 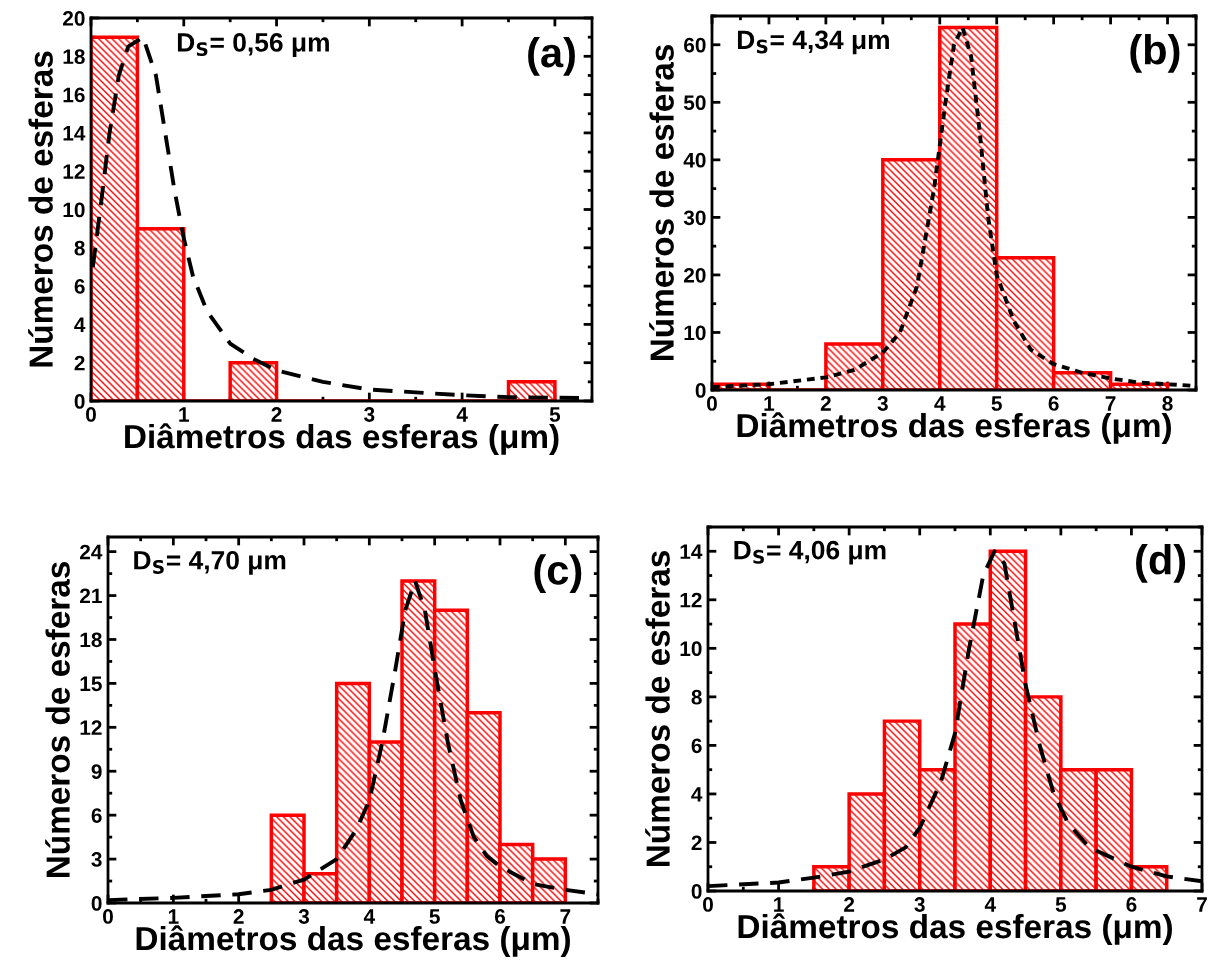 I want to click on y-tick-label: 24, so click(x=91, y=552).